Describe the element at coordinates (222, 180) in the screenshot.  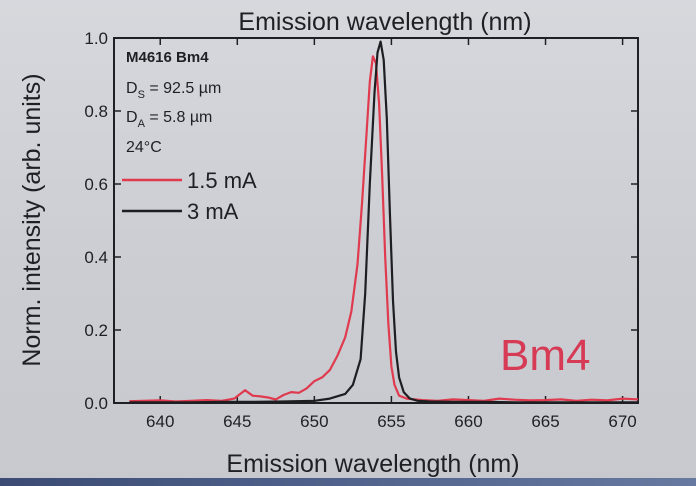
I see `legend-label-1-5-ma: 1.5 mA` at that location.